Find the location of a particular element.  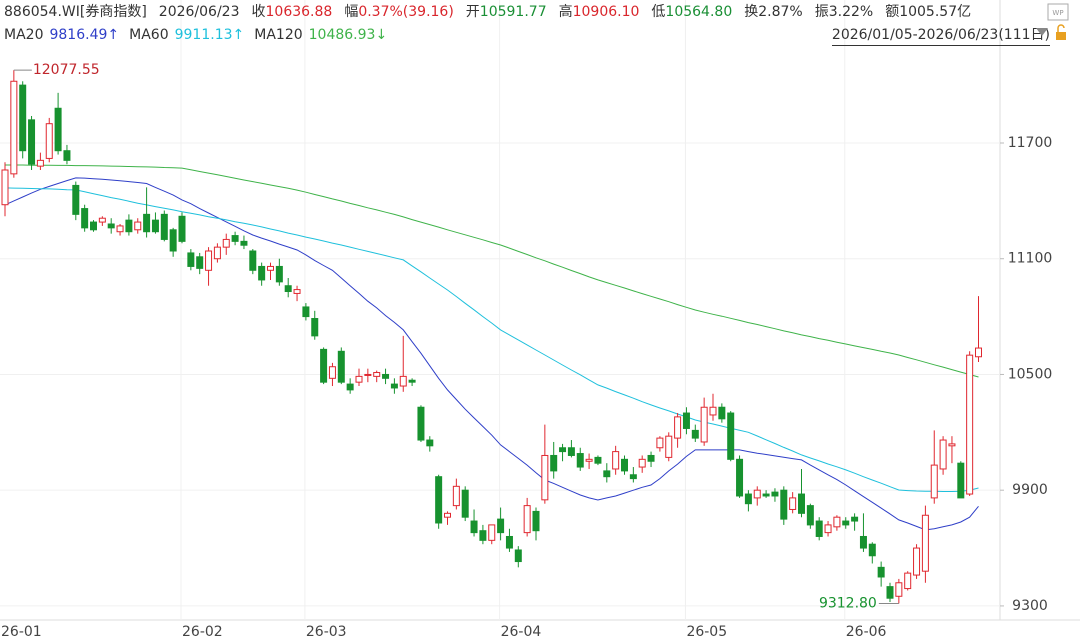

wp-icon-text: WP is located at coordinates (1057, 13).